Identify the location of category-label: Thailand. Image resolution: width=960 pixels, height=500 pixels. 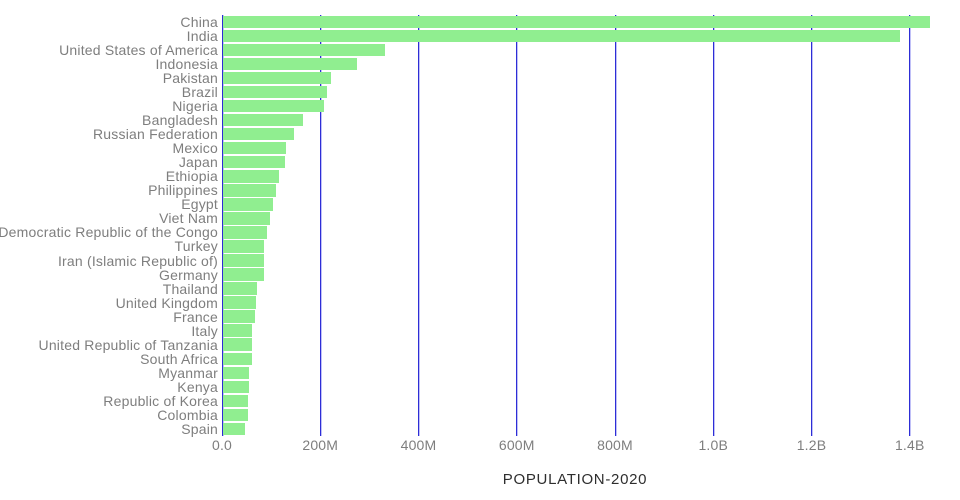
(190, 288).